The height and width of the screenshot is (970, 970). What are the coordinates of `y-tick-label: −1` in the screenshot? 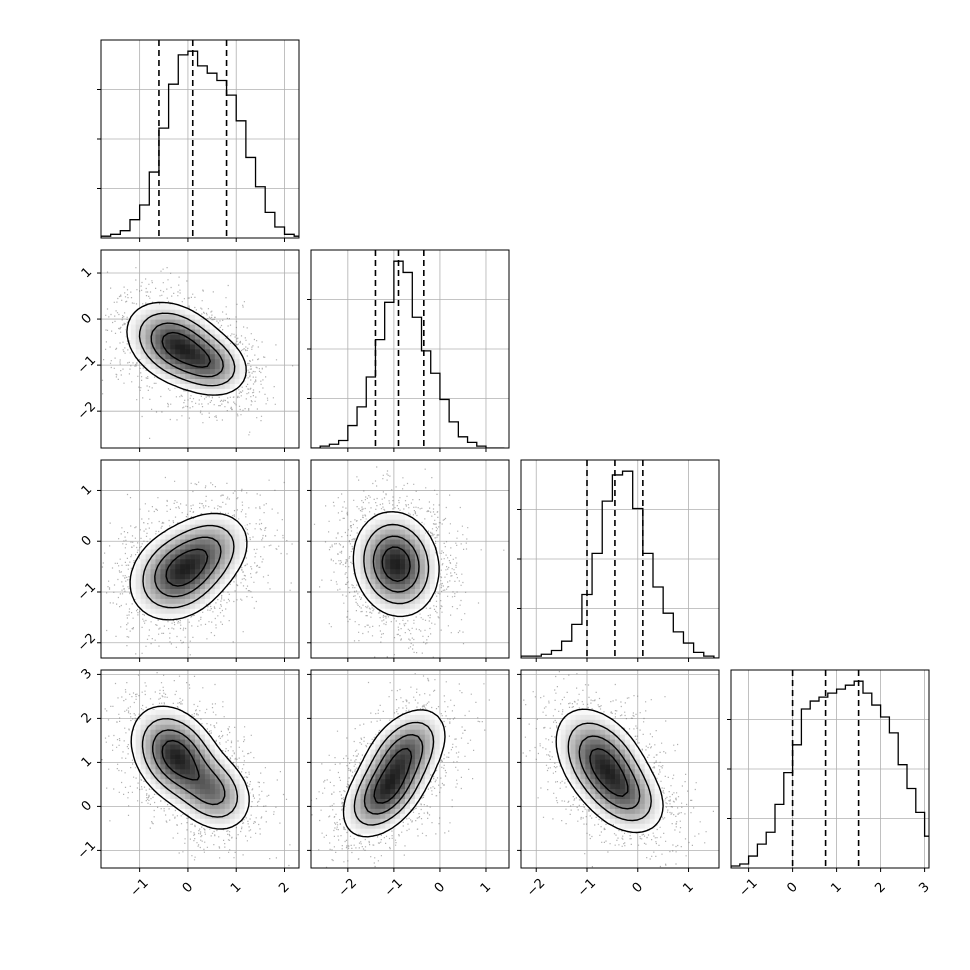 It's located at (87, 365).